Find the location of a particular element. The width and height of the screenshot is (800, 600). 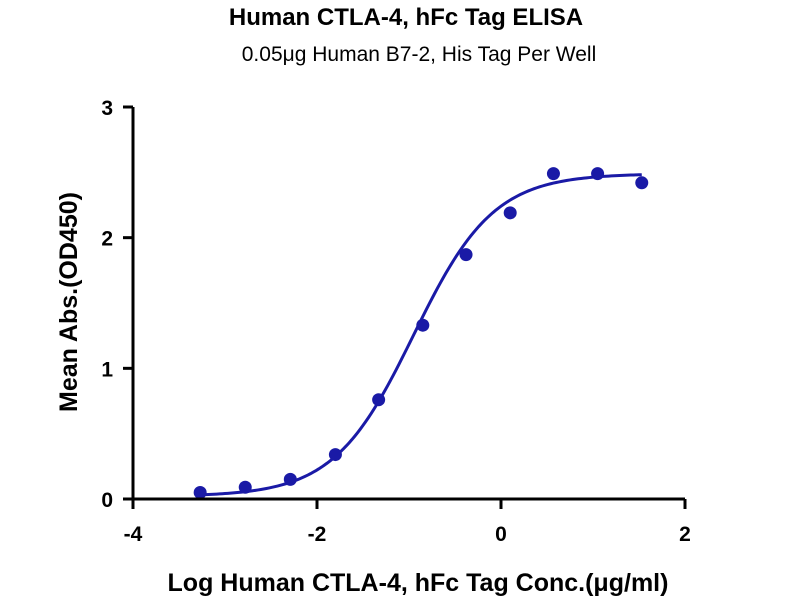

x-tick-label: -2 is located at coordinates (317, 534).